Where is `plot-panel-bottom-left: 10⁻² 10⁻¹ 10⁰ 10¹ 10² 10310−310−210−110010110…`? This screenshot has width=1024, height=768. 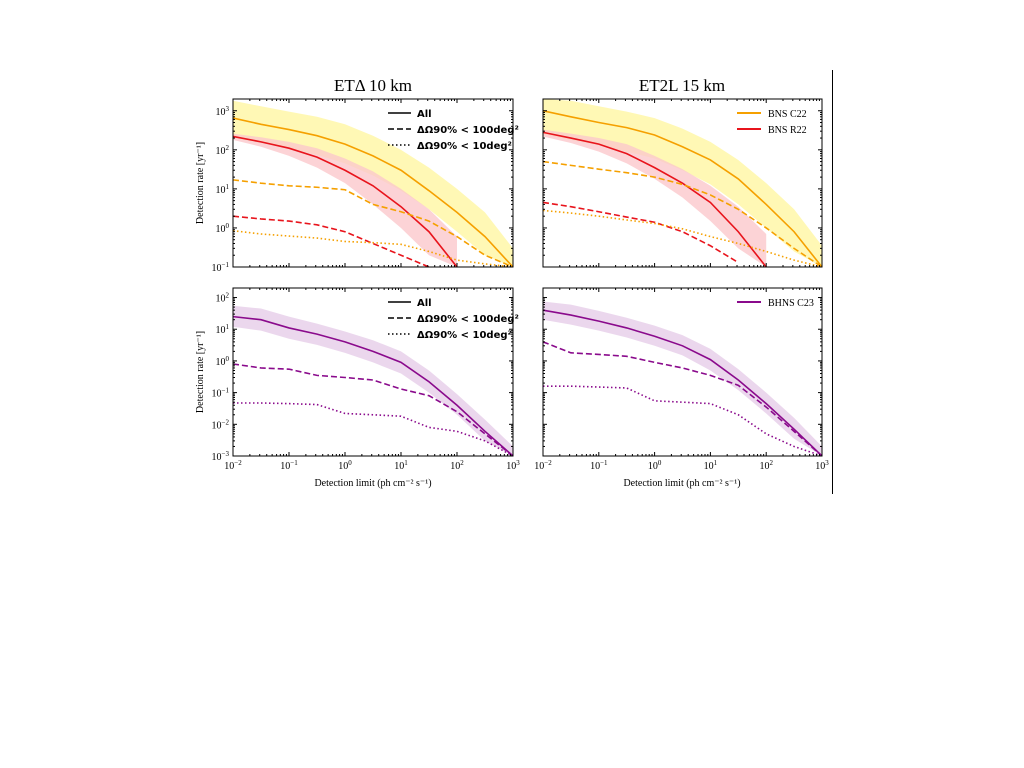 plot-panel-bottom-left: 10⁻² 10⁻¹ 10⁰ 10¹ 10² 10310−310−210−110010110… is located at coordinates (366, 379).